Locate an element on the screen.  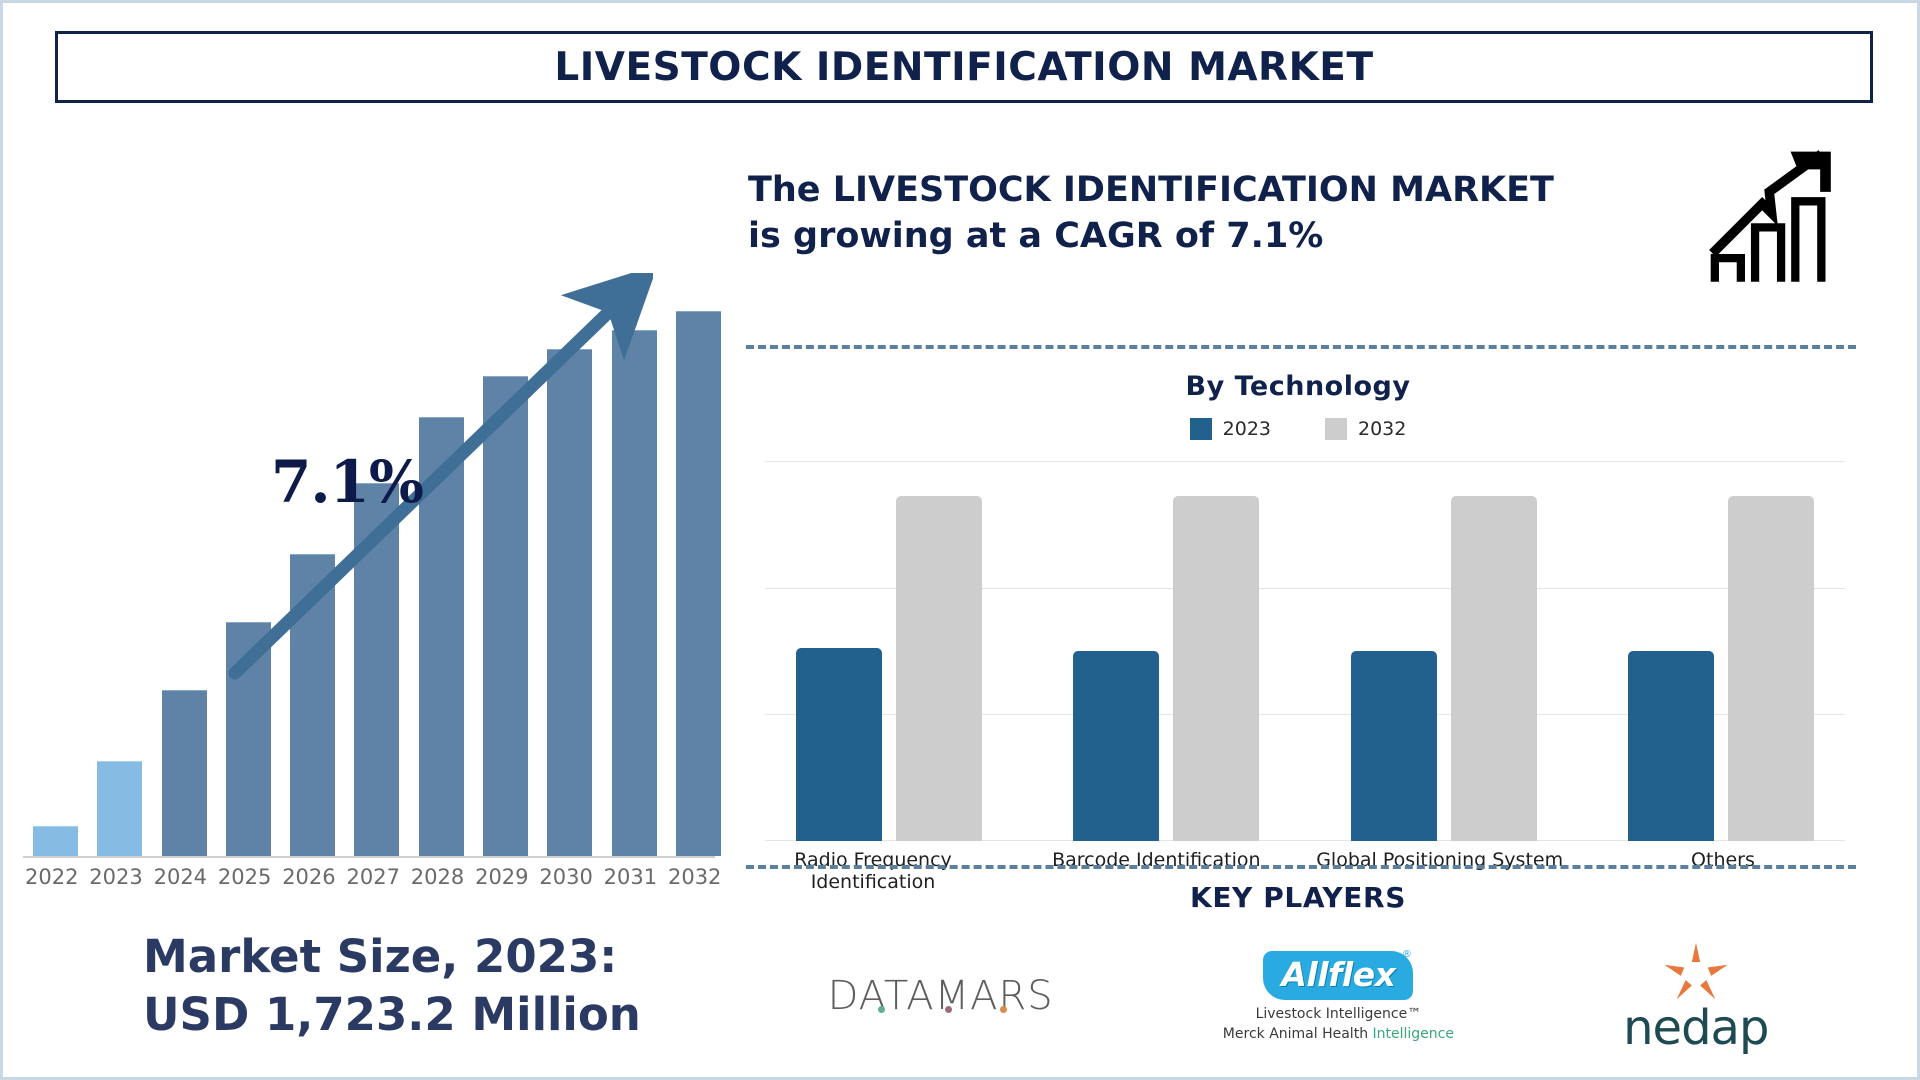
datamars-dot-orange is located at coordinates (1003, 1009).